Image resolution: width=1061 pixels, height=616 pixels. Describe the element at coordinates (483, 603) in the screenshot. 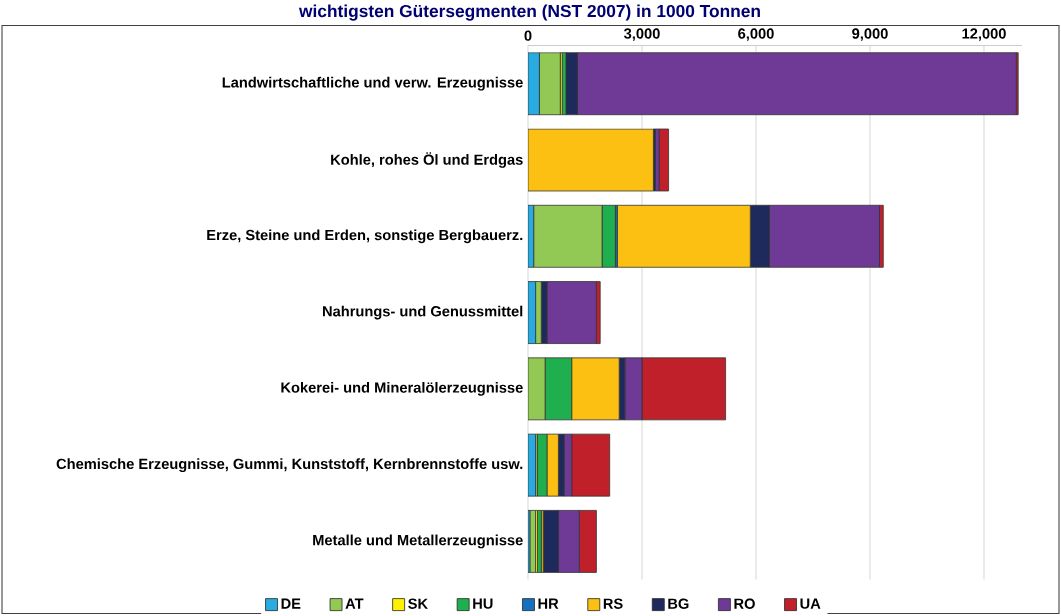

I see `legend-label: HU` at that location.